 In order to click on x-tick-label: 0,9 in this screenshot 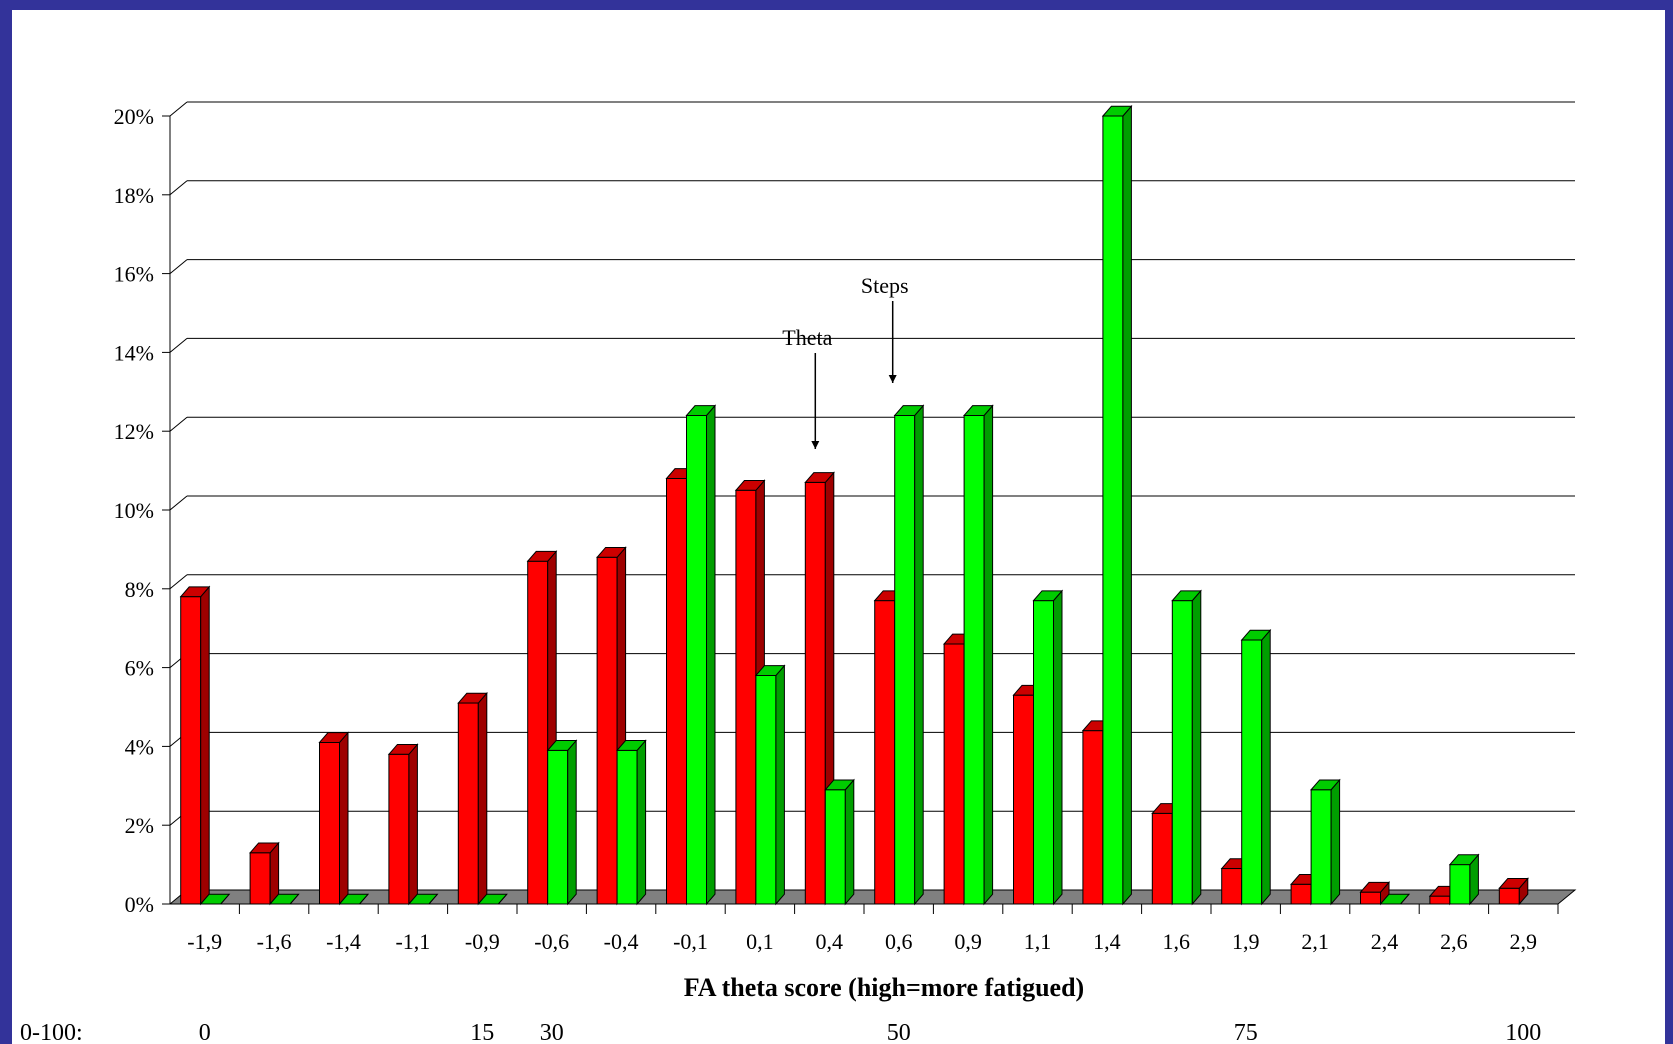, I will do `click(968, 941)`.